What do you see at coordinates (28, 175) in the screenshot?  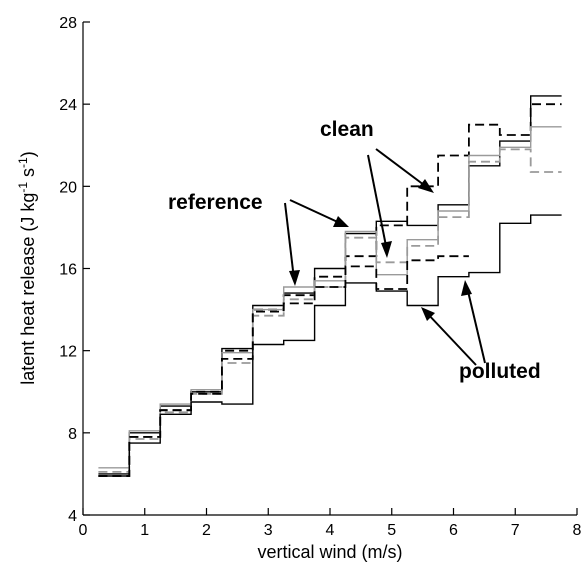 I see `y-axis-label-s: s` at bounding box center [28, 175].